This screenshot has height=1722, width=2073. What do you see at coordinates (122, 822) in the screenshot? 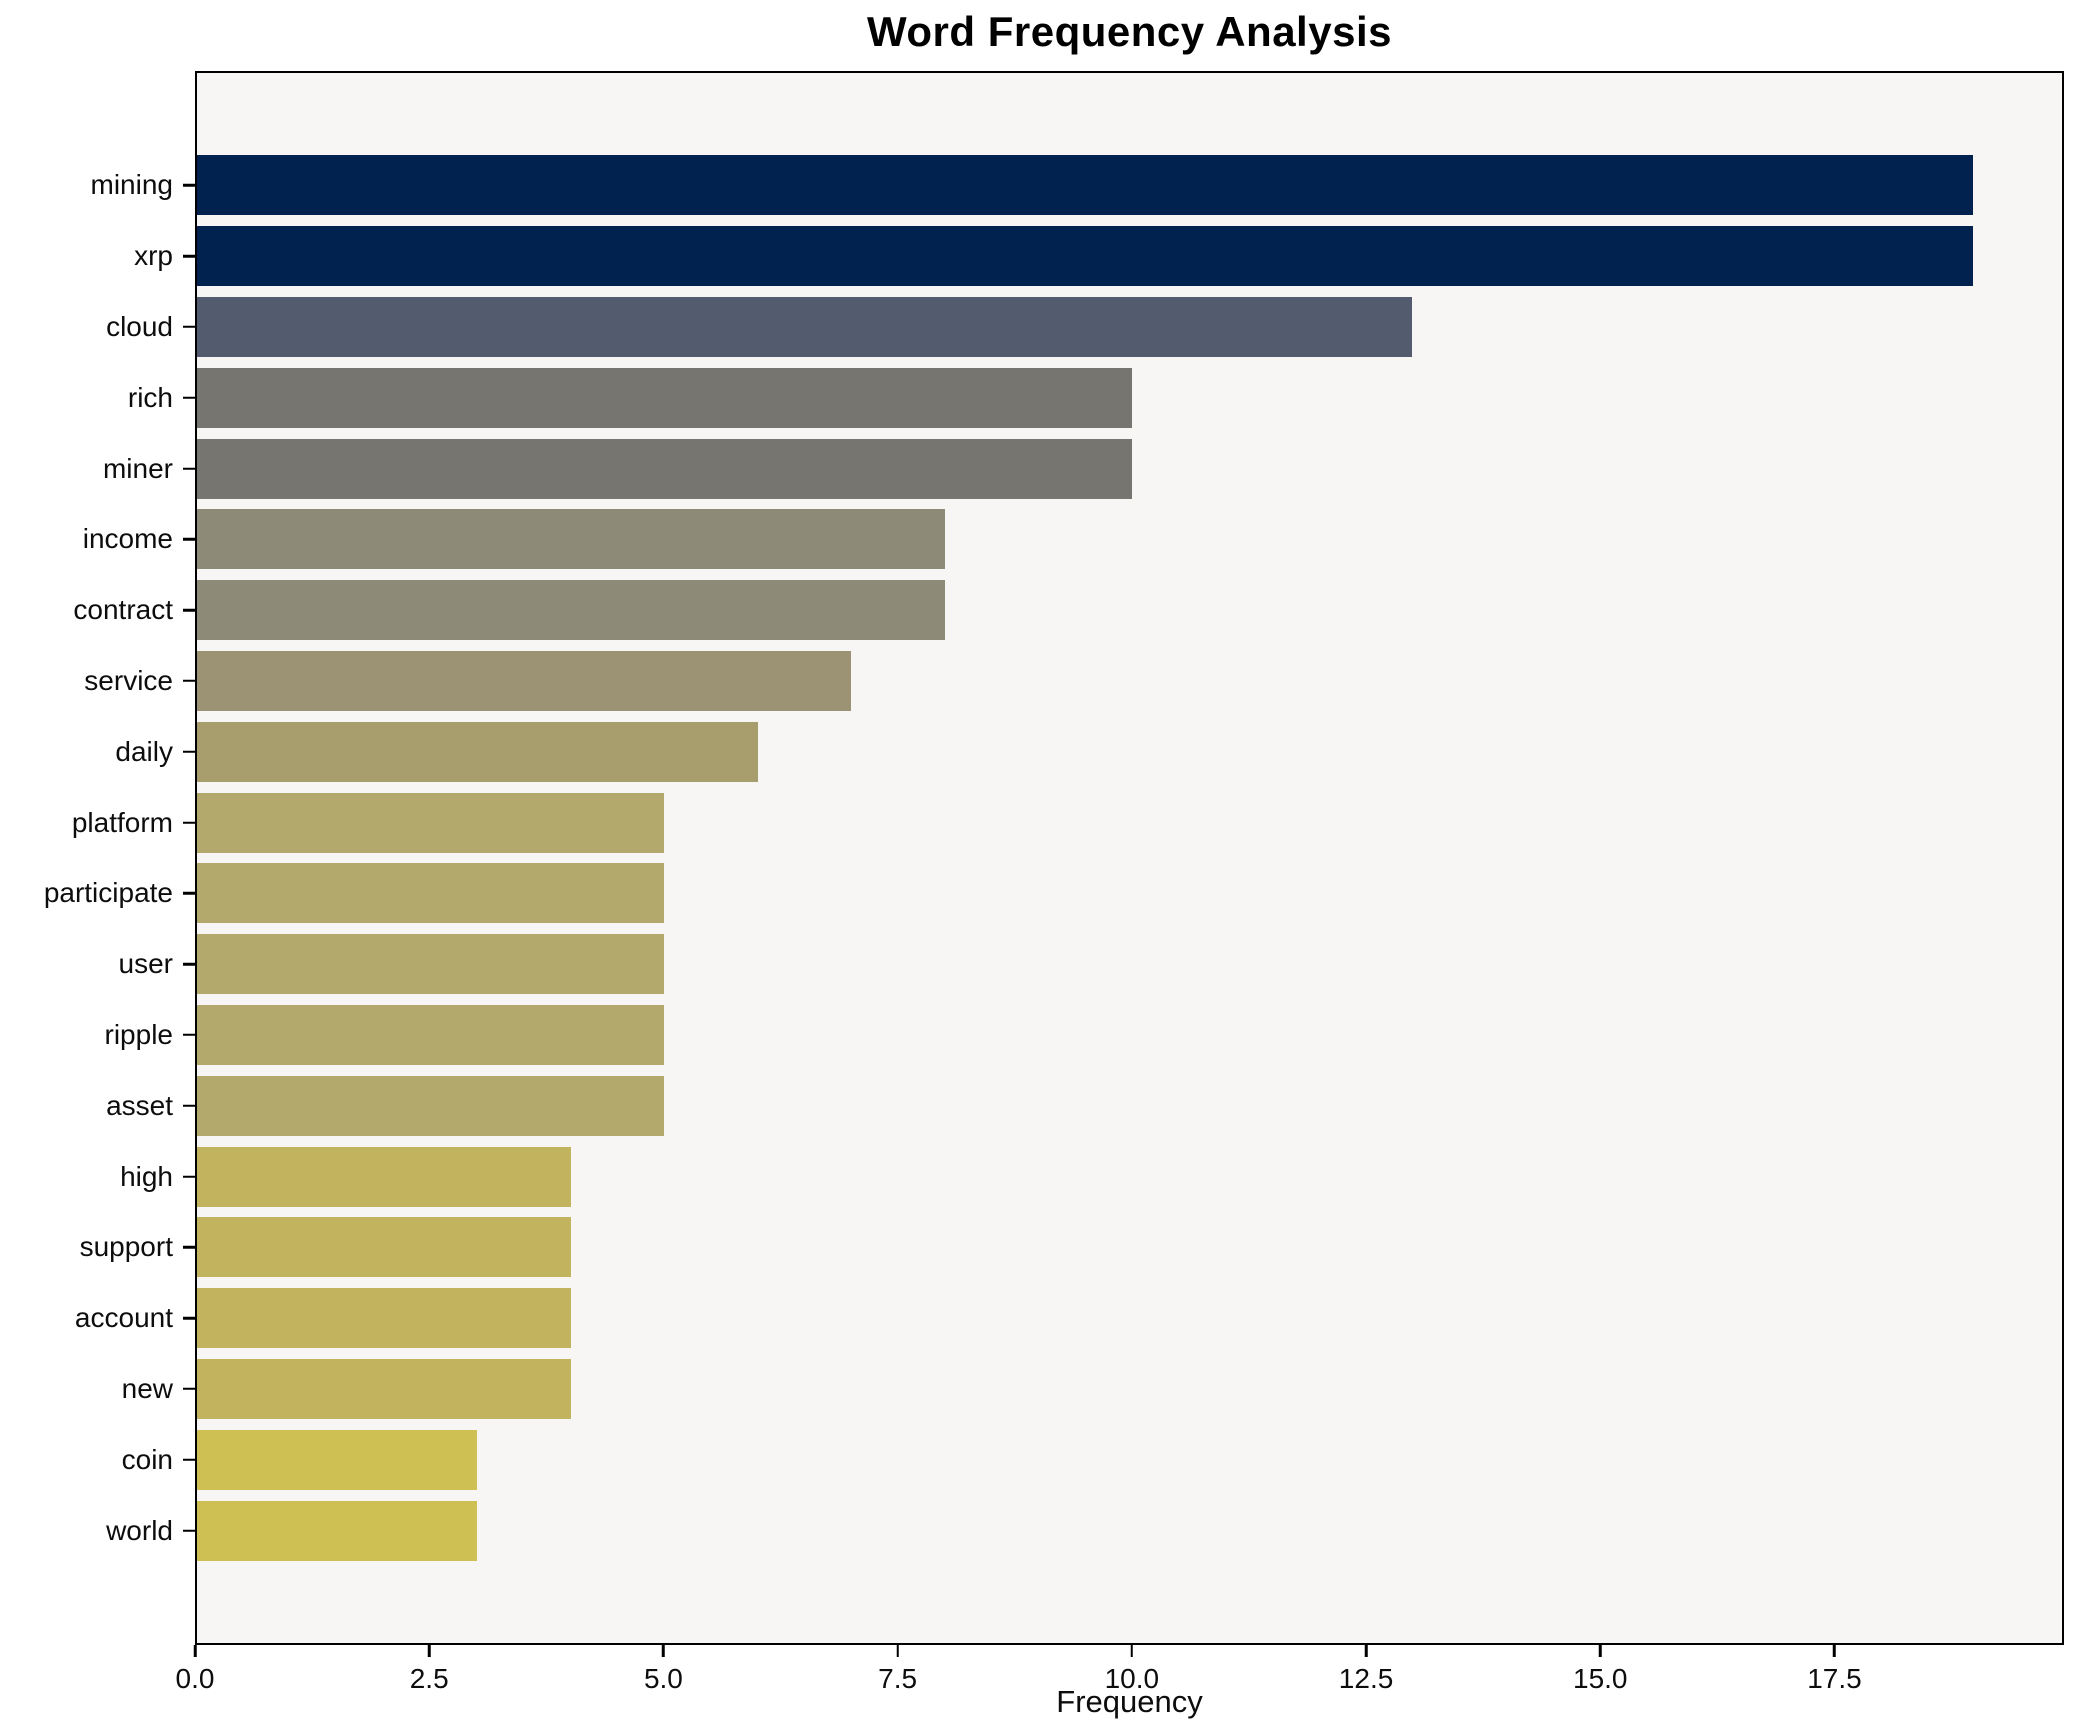
I see `y-tick-label: platform` at bounding box center [122, 822].